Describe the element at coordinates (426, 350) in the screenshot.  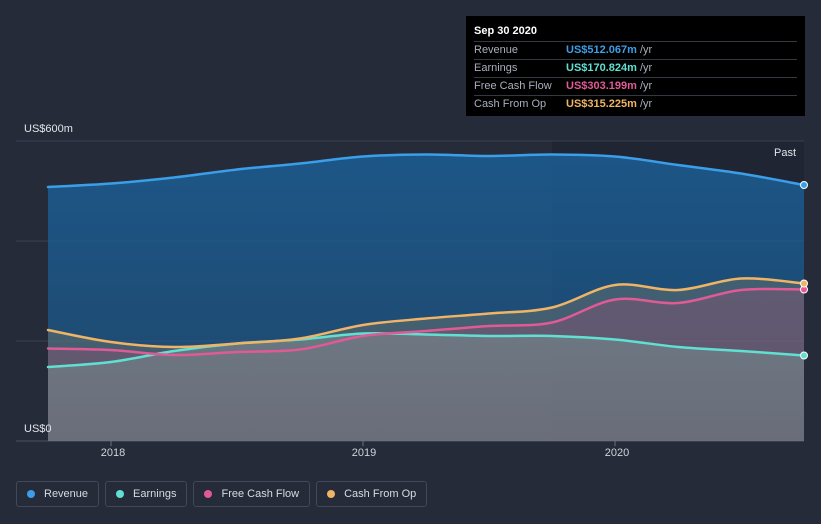
I see `line-earnings` at that location.